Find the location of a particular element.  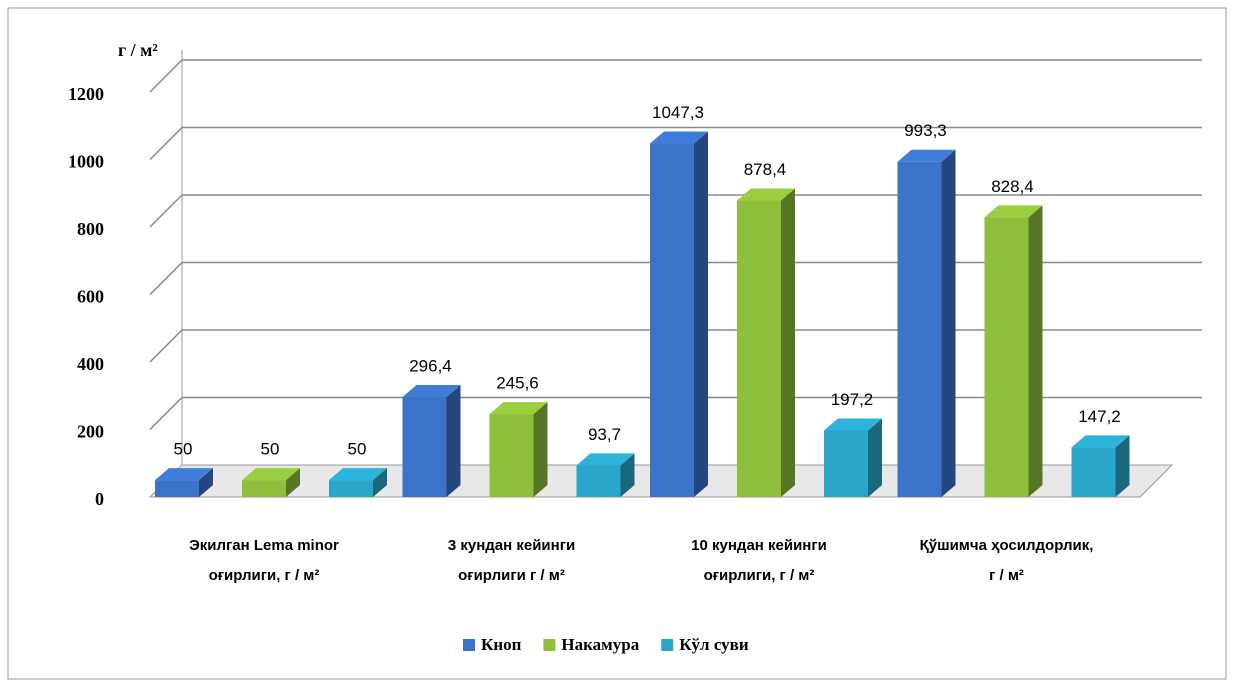

y-tick-label: 0 is located at coordinates (99, 499).